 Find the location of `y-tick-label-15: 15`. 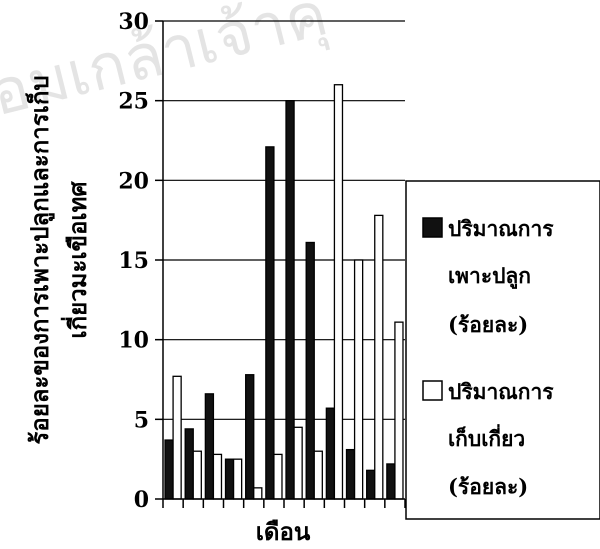

y-tick-label-15: 15 is located at coordinates (133, 261).